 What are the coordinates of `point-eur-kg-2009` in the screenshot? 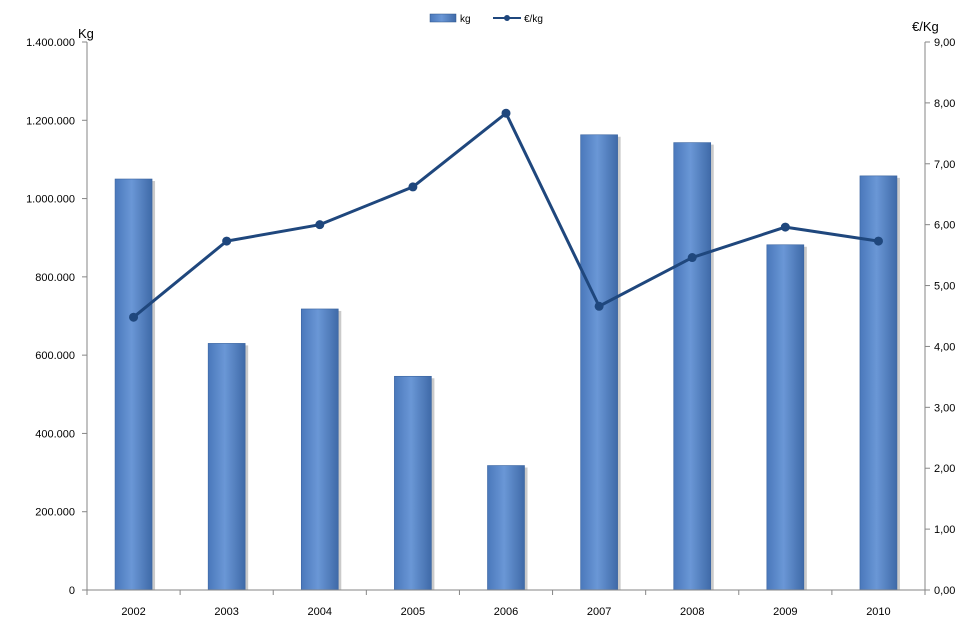 It's located at (785, 227).